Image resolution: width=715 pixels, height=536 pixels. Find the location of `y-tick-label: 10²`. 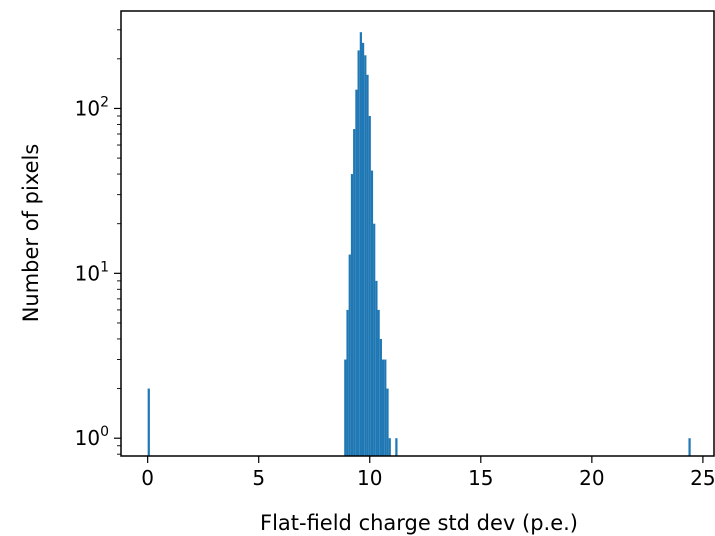

y-tick-label: 10² is located at coordinates (92, 107).